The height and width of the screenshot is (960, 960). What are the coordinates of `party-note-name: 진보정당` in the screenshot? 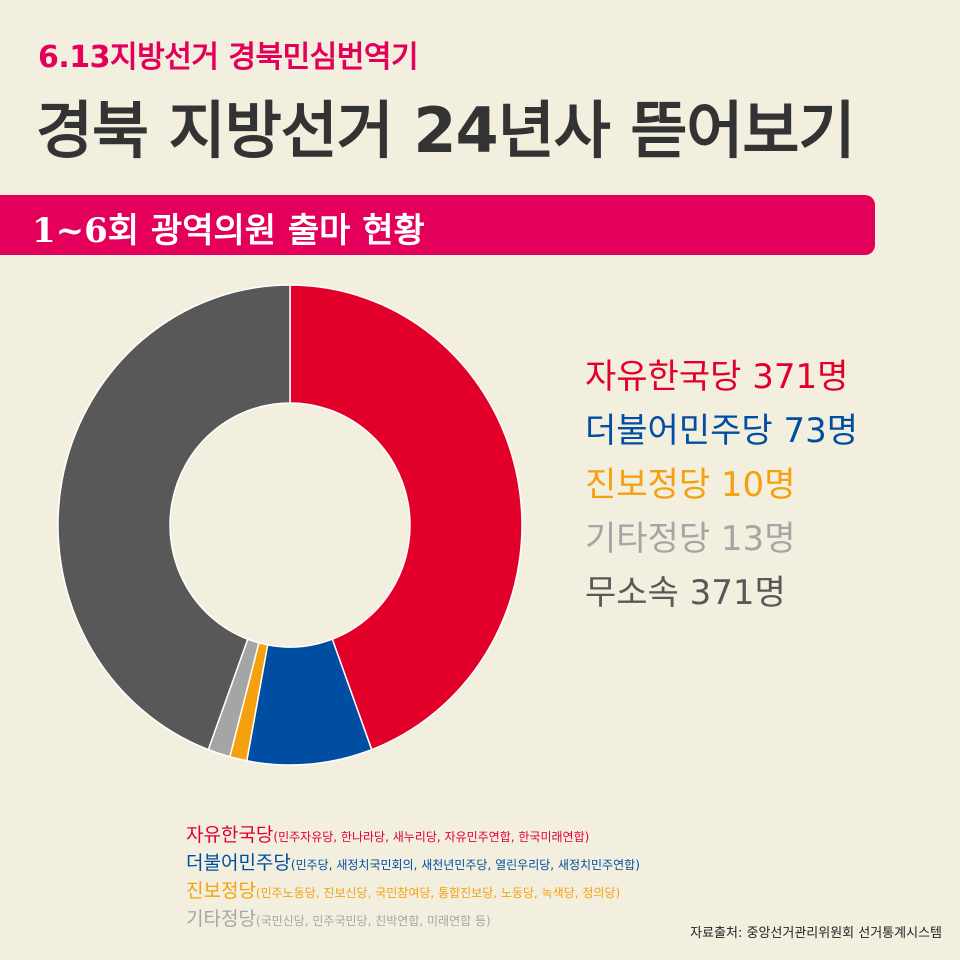 It's located at (221, 891).